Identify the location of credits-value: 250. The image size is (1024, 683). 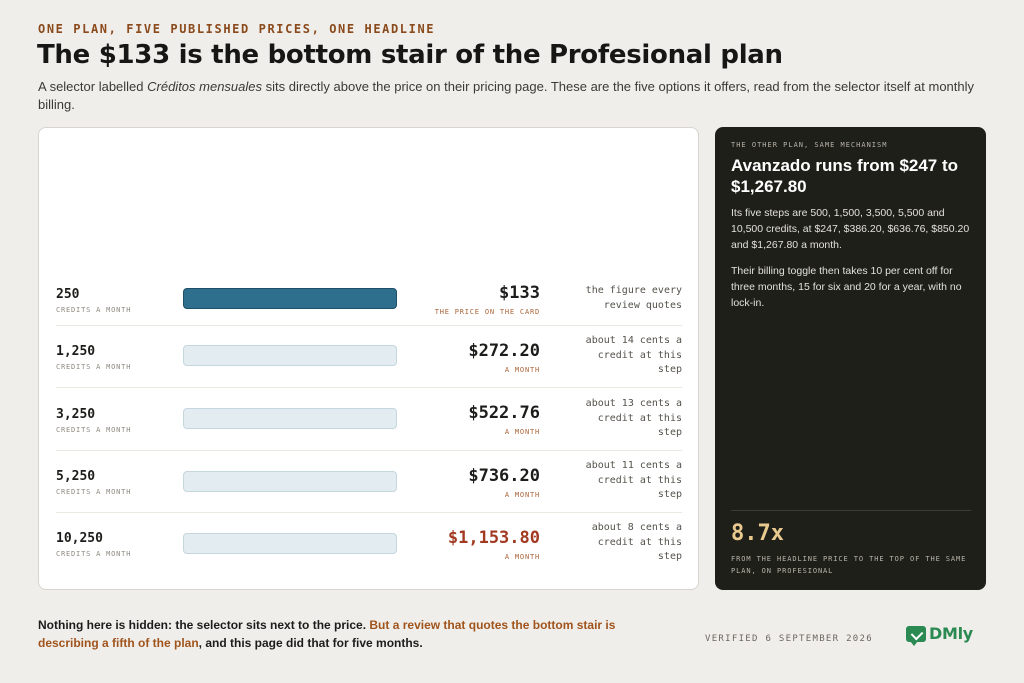
(68, 294).